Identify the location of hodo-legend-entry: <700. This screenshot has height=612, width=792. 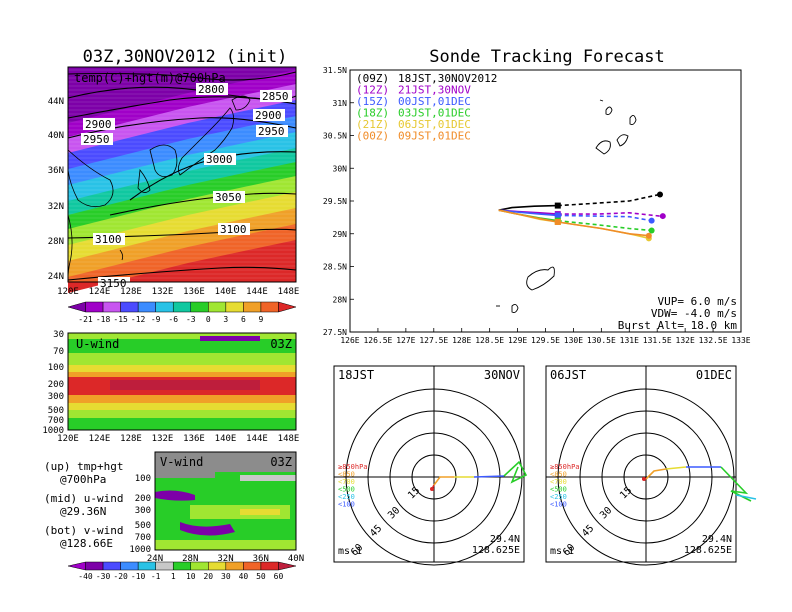
(346, 482).